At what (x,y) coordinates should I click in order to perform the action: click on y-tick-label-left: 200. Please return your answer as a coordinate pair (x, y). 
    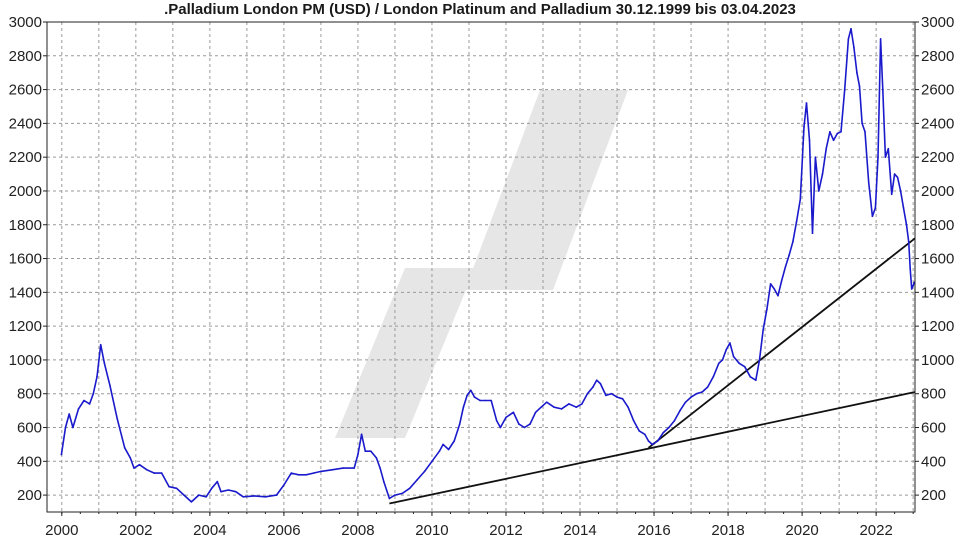
    Looking at the image, I should click on (29, 495).